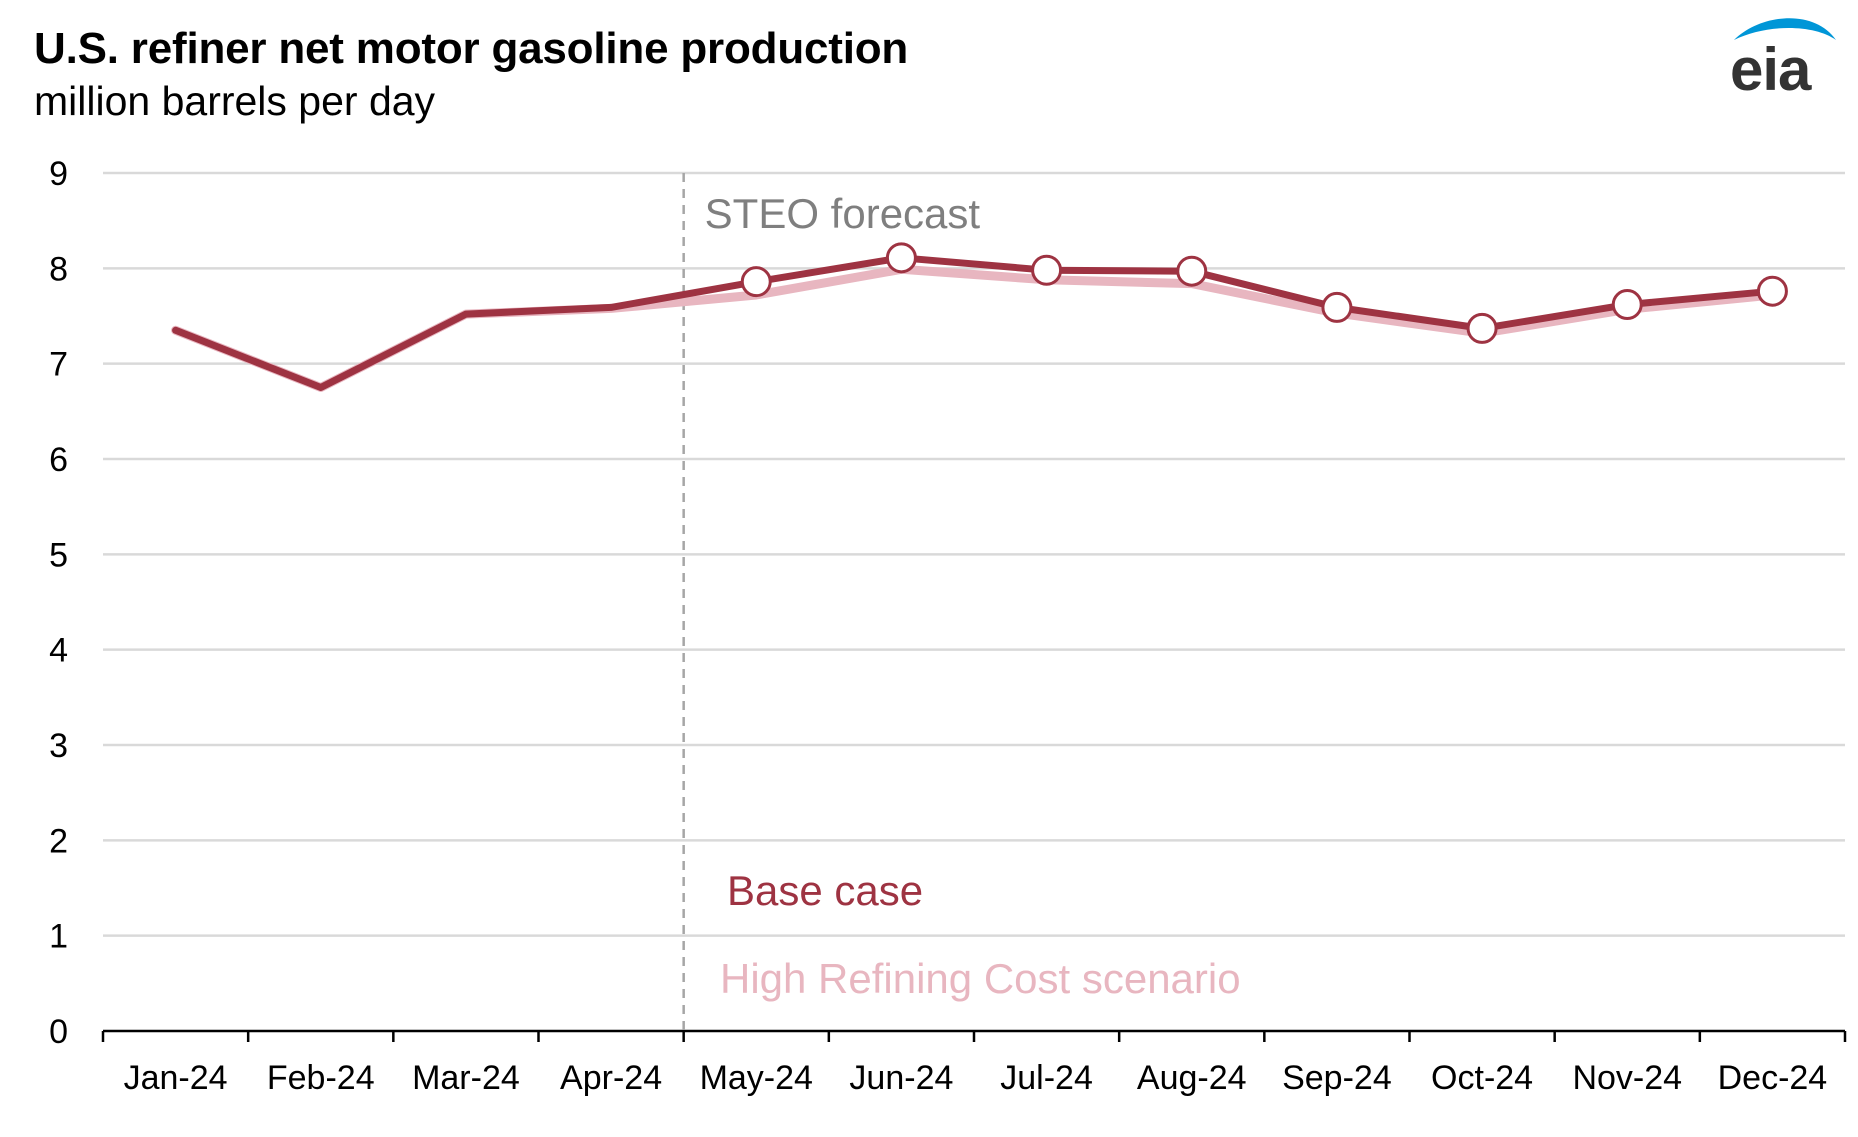 This screenshot has width=1858, height=1137. I want to click on y-tick-label: 9, so click(58, 174).